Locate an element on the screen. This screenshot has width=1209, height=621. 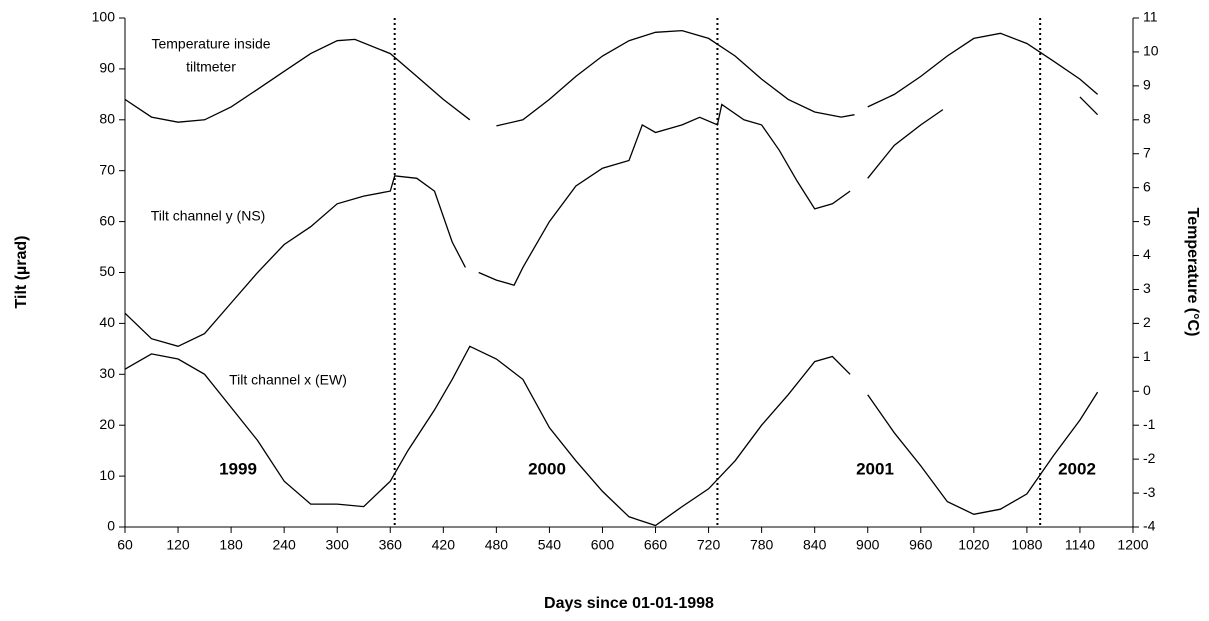
x-tick-label: 360 is located at coordinates (391, 545).